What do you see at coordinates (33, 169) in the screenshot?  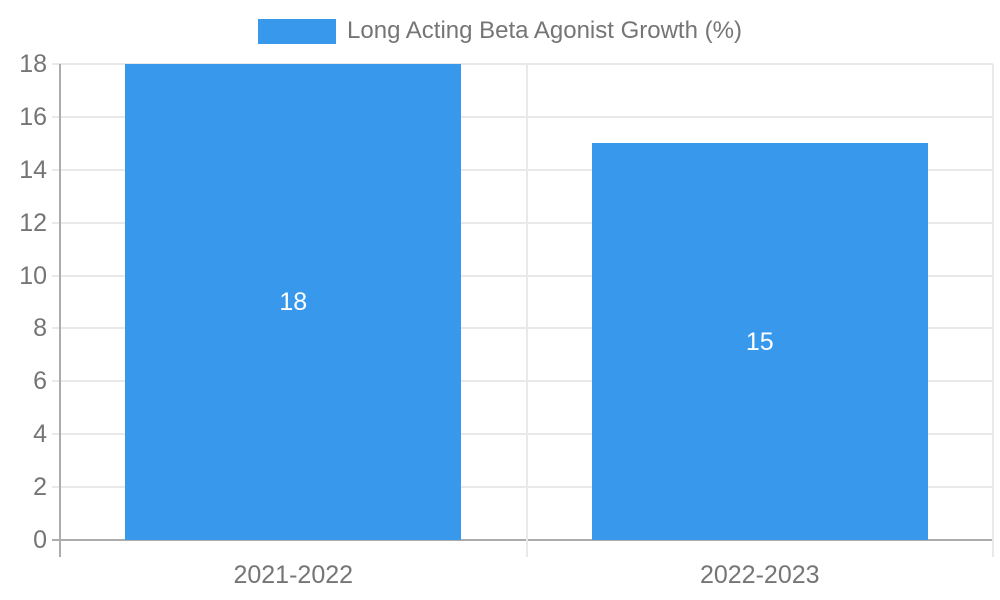 I see `y-axis-tick-label: 14` at bounding box center [33, 169].